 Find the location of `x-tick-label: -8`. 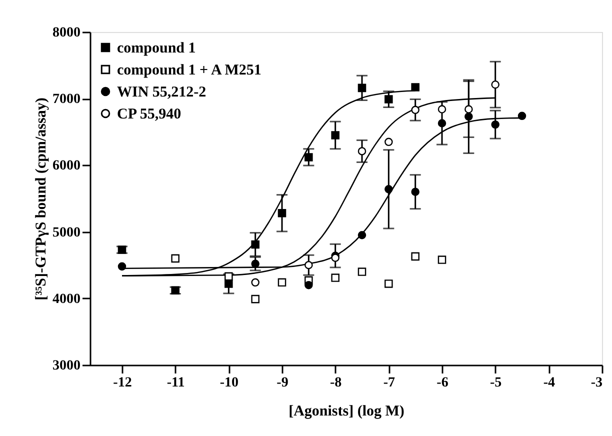

x-tick-label: -8 is located at coordinates (336, 383).